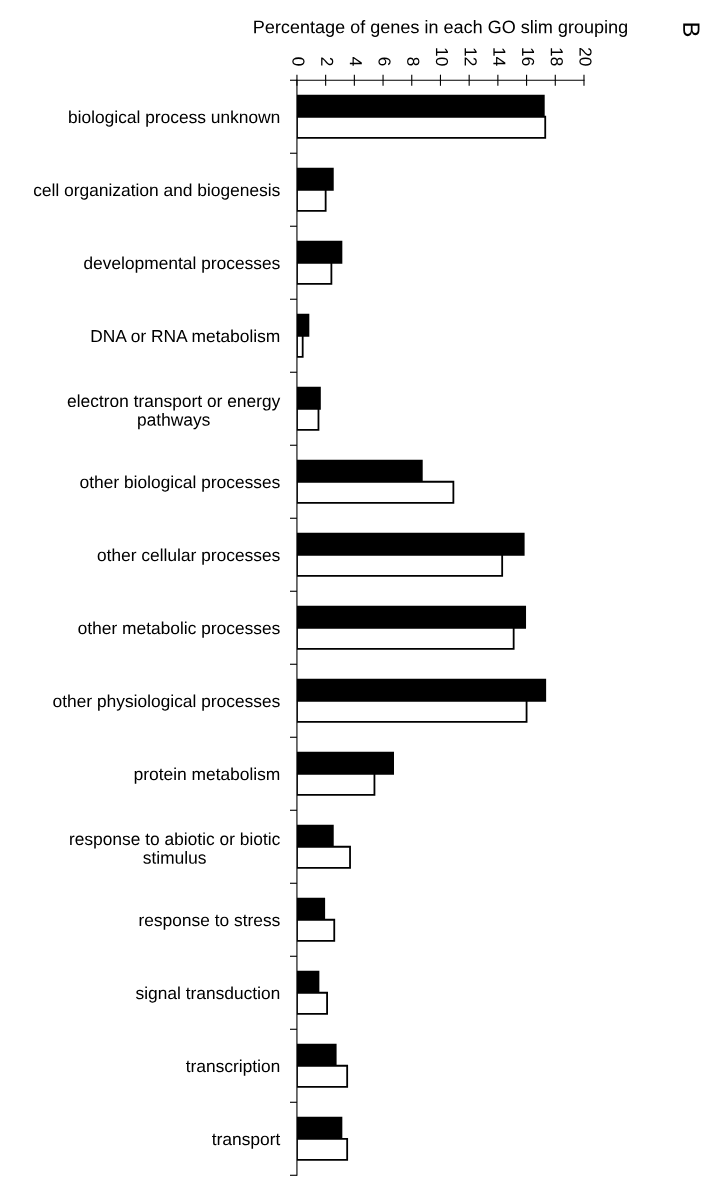  Describe the element at coordinates (174, 412) in the screenshot. I see `y-tick-label: electron transport or energy pathways` at that location.